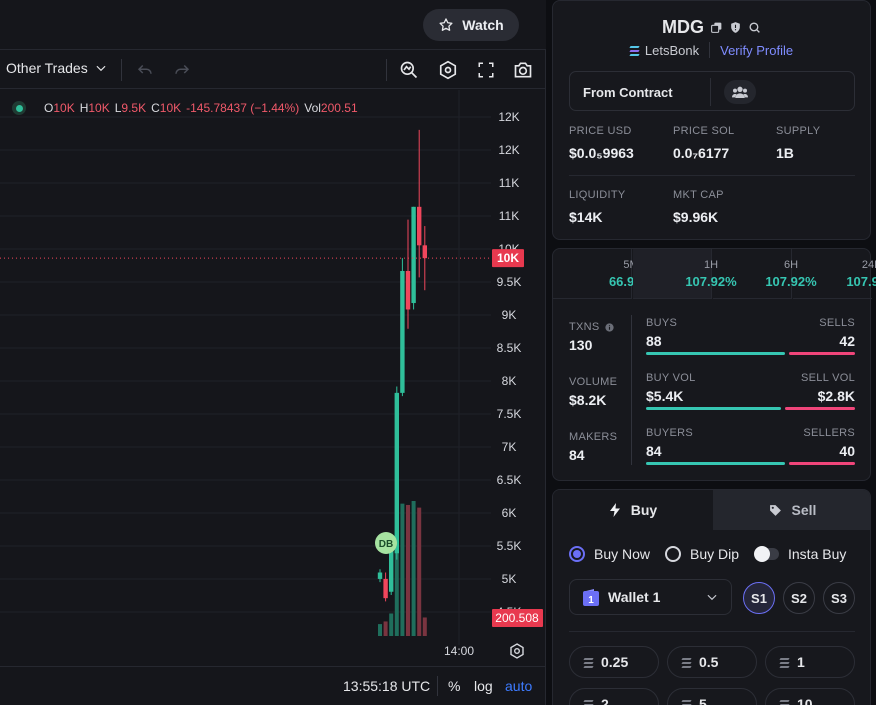  What do you see at coordinates (19, 108) in the screenshot?
I see `series-visibility-icon` at bounding box center [19, 108].